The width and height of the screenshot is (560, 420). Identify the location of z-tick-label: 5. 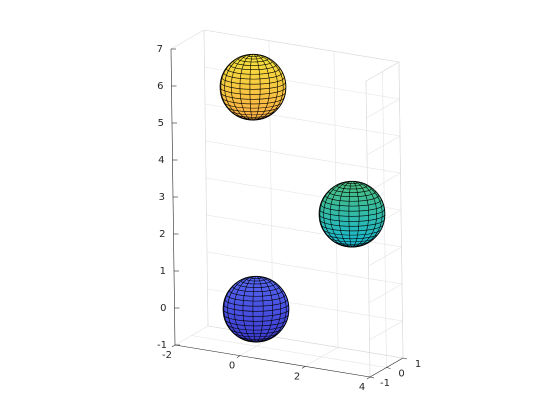
(161, 123).